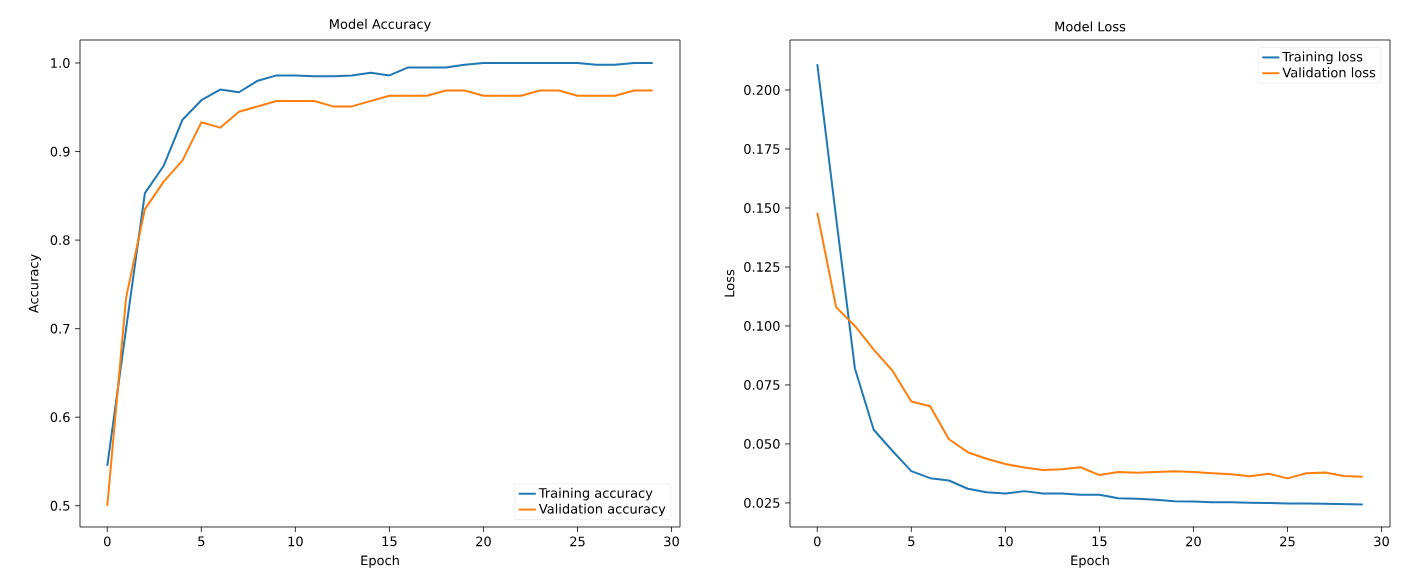 The width and height of the screenshot is (1407, 583). What do you see at coordinates (1090, 26) in the screenshot?
I see `chart-title: Model Loss` at bounding box center [1090, 26].